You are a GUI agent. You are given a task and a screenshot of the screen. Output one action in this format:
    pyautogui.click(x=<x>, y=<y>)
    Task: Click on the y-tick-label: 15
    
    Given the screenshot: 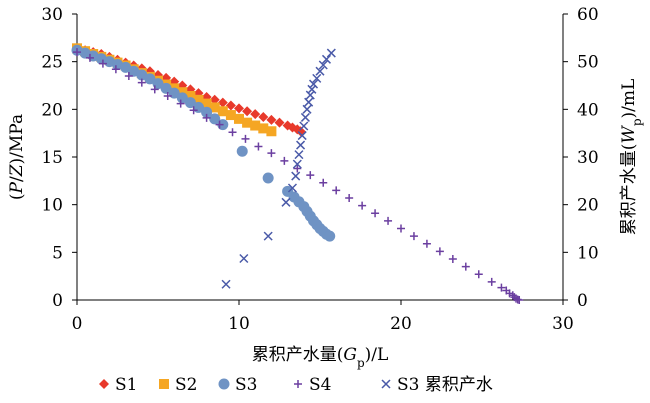 What is the action you would take?
    pyautogui.click(x=52, y=158)
    